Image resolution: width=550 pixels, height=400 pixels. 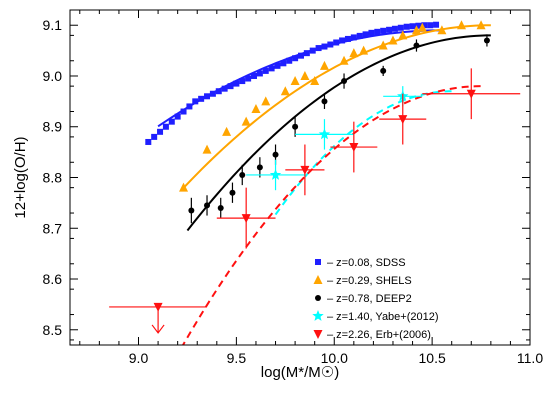 I want to click on x-axis-title: log(M*/M☉), so click(x=300, y=372).